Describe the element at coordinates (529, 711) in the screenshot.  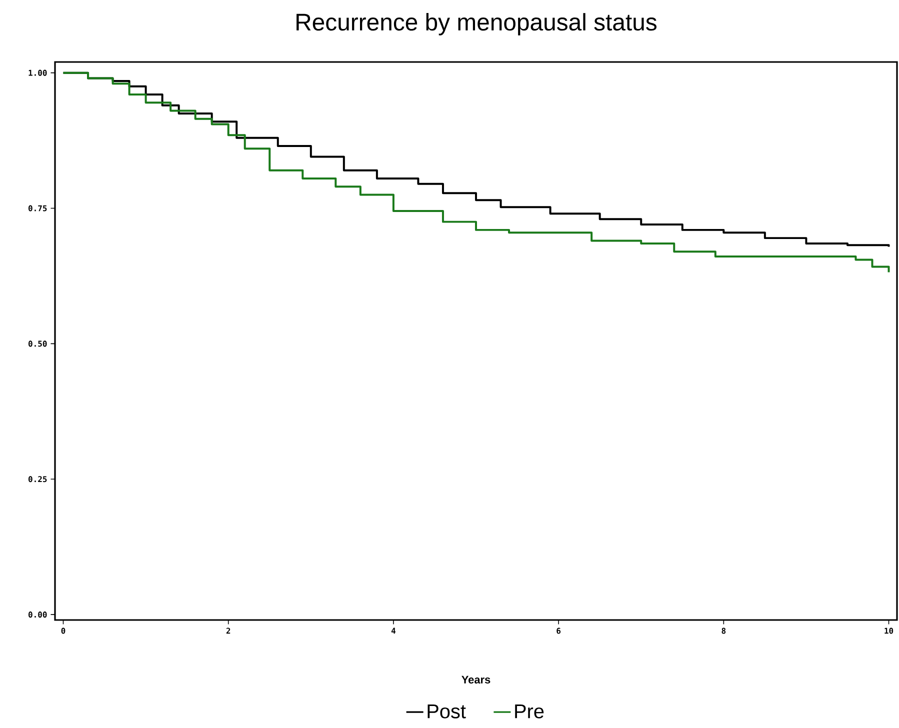
I see `legend-label: Pre` at that location.